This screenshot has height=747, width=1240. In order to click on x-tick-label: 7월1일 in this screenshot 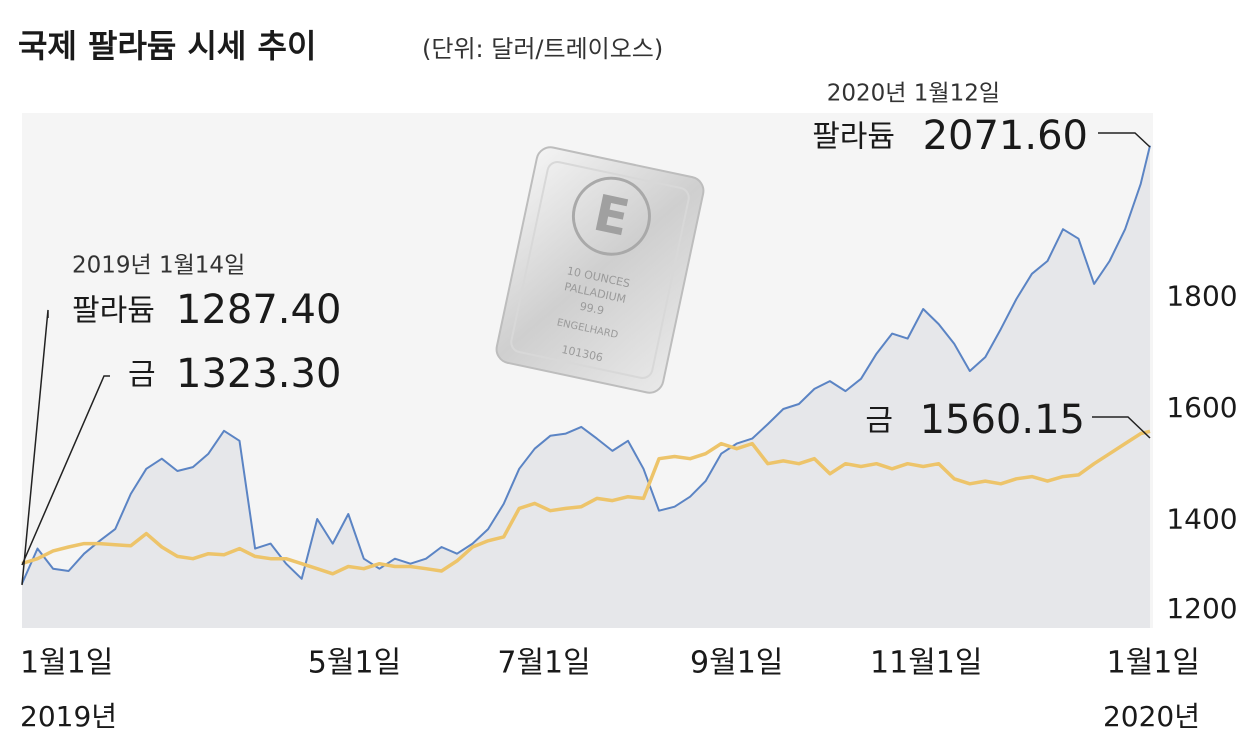, I will do `click(543, 663)`.